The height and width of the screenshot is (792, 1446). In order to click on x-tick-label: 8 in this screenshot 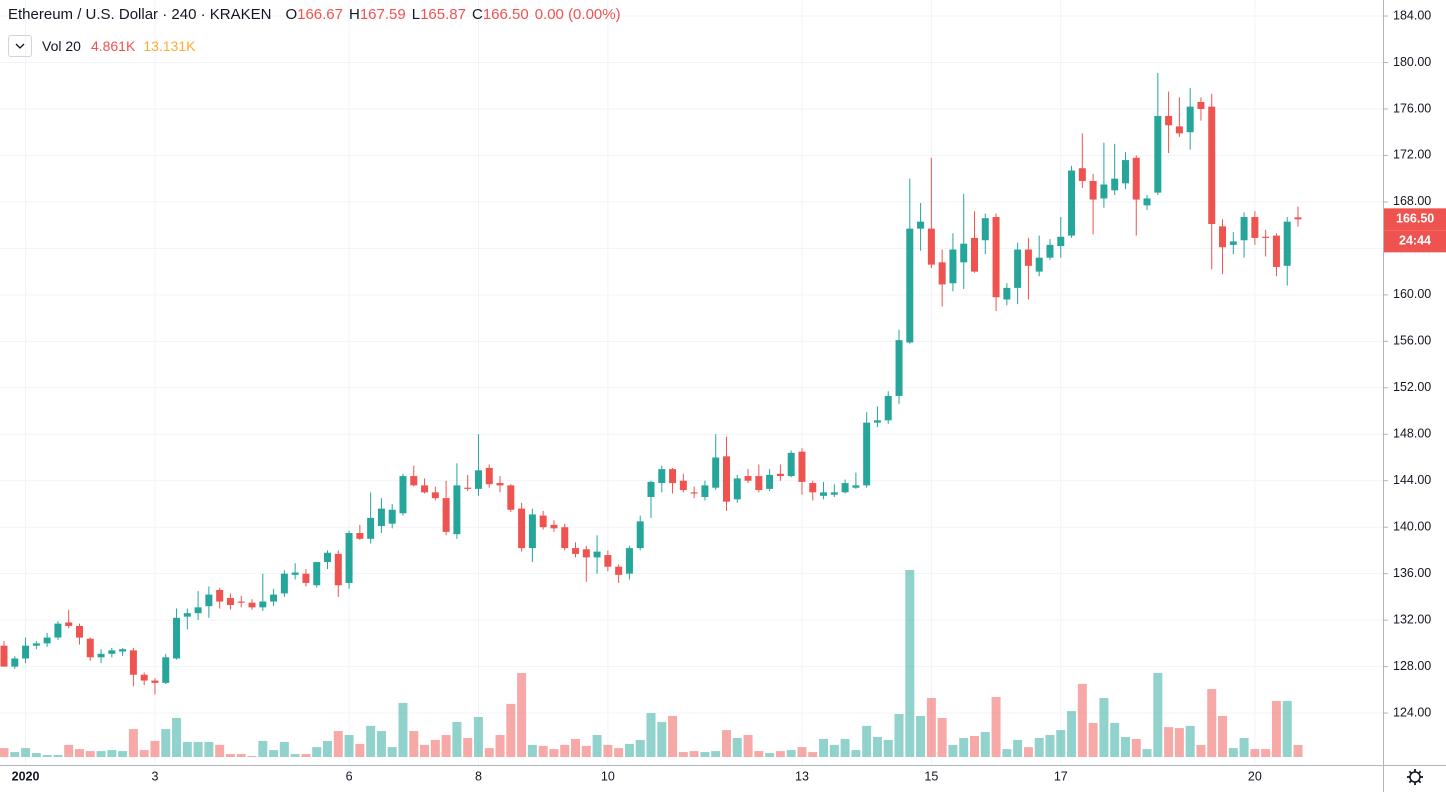, I will do `click(478, 776)`.